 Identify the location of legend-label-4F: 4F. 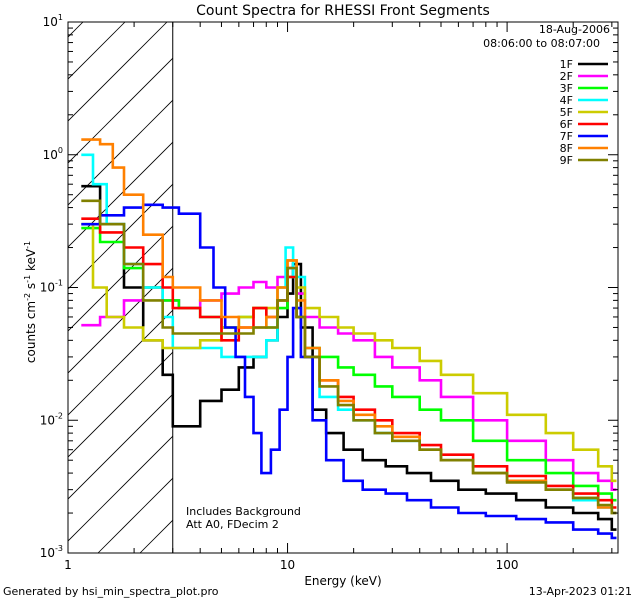
(566, 100).